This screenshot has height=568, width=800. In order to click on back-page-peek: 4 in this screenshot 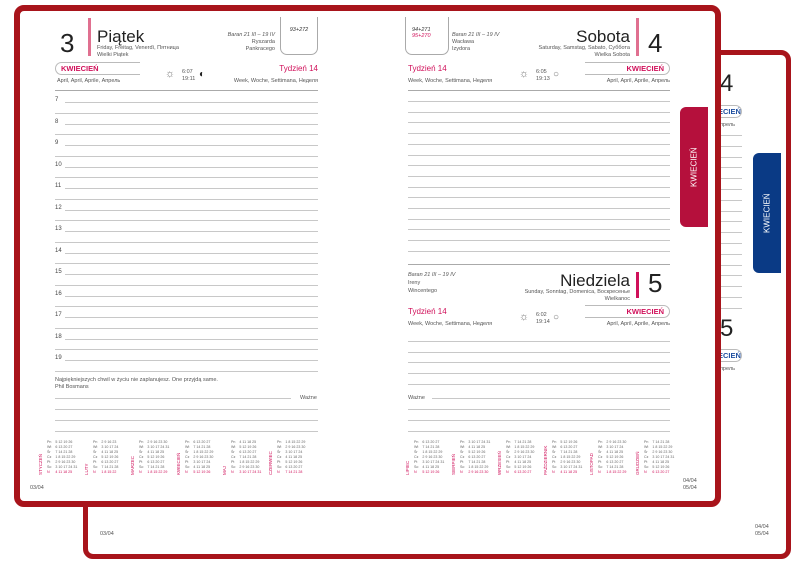, I will do `click(726, 84)`.